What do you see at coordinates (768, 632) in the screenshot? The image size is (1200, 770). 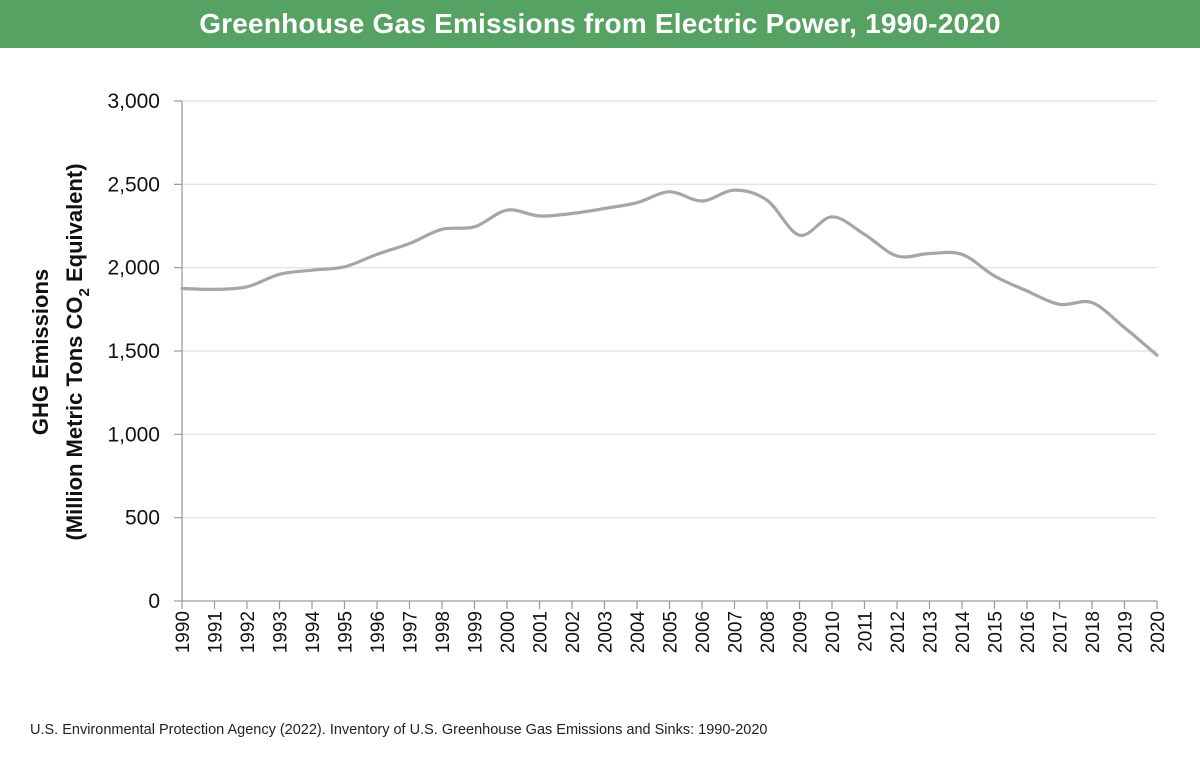 I see `x-tick-label: 2008` at bounding box center [768, 632].